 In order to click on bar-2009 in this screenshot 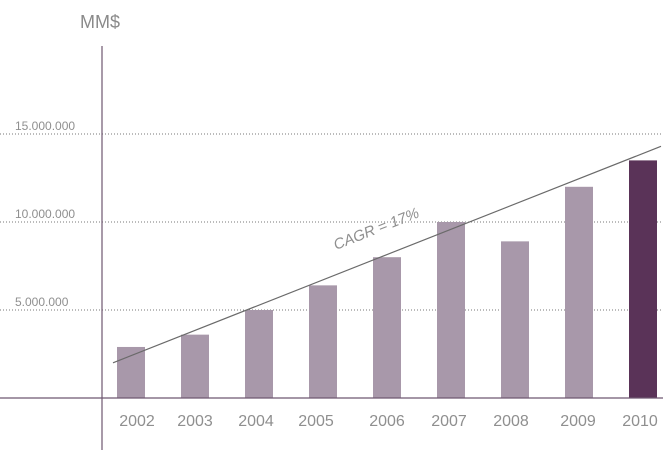, I will do `click(579, 292)`.